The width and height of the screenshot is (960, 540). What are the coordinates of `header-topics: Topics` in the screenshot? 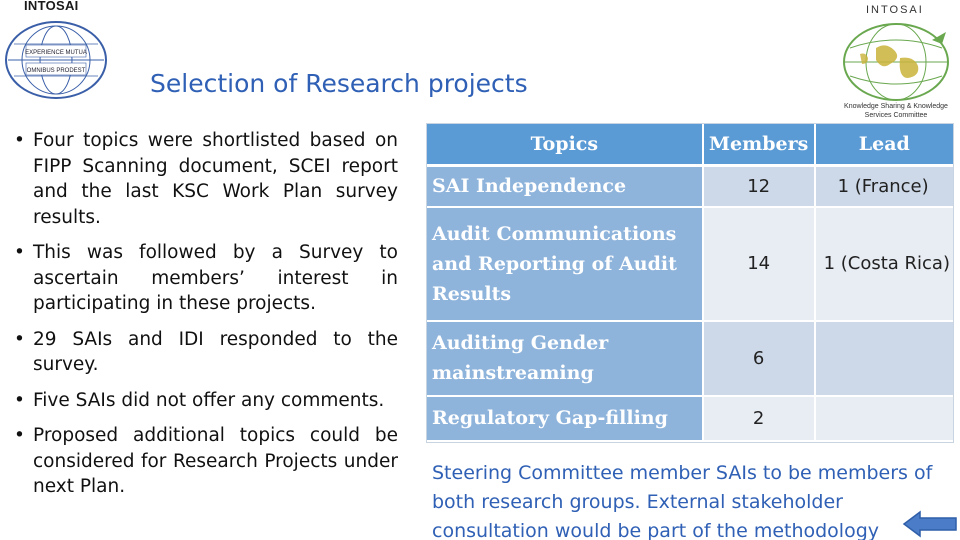 It's located at (565, 145).